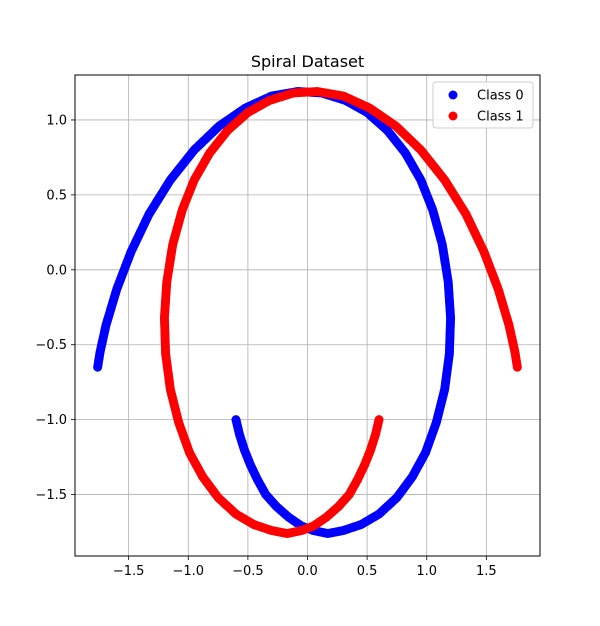 This screenshot has width=600, height=626. What do you see at coordinates (129, 571) in the screenshot?
I see `x-tick-label: −1.5` at bounding box center [129, 571].